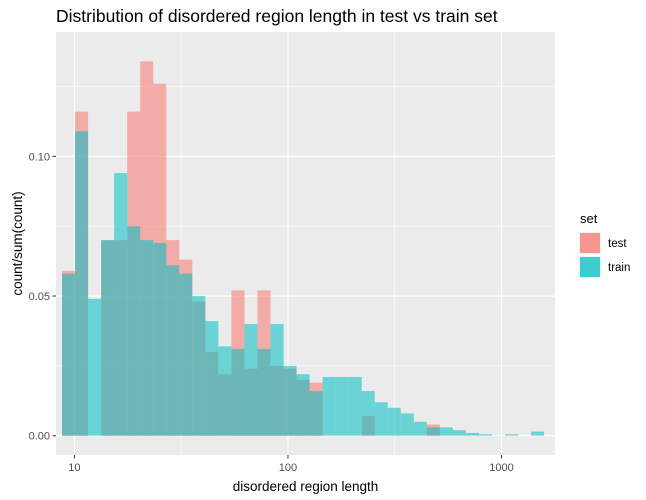 The width and height of the screenshot is (646, 500). What do you see at coordinates (590, 243) in the screenshot?
I see `legend-swatch-test` at bounding box center [590, 243].